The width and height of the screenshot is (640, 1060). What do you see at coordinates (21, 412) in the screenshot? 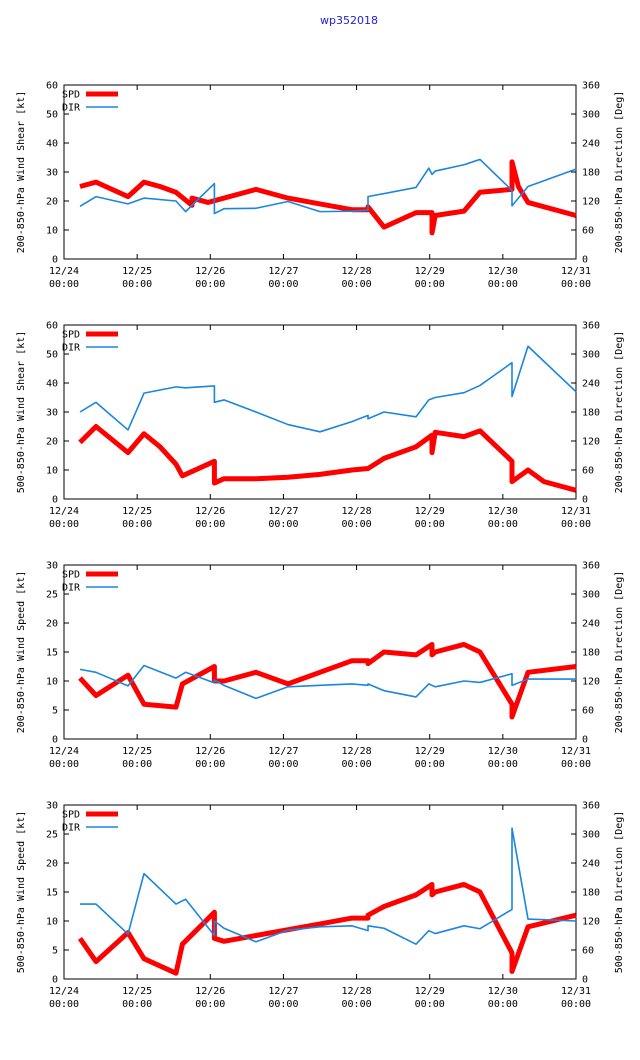
I see `y-axis-label: 500-850-hPa Wind Shear [kt]` at bounding box center [21, 412].